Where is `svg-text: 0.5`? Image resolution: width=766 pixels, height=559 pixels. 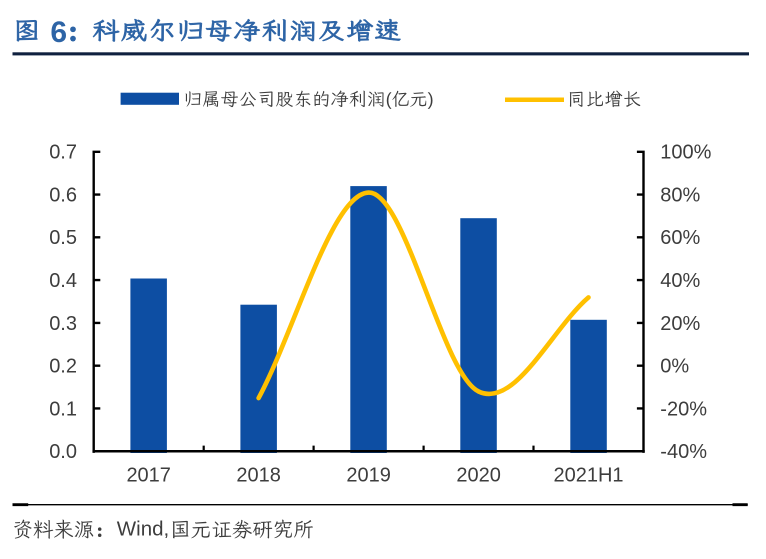
svg-text: 0.5 is located at coordinates (63, 238).